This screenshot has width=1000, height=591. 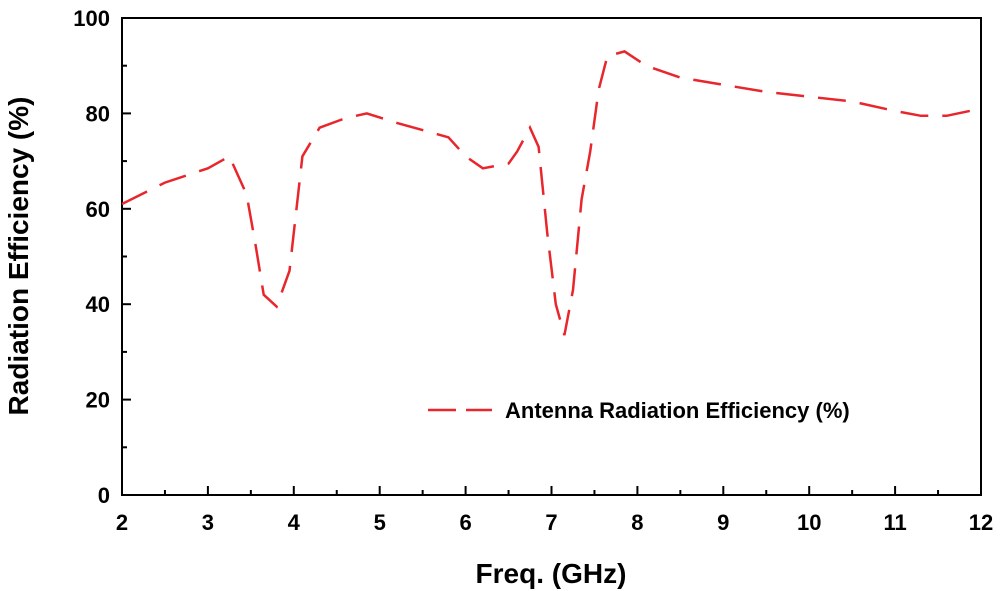 I want to click on x-tick-label: 12, so click(x=981, y=522).